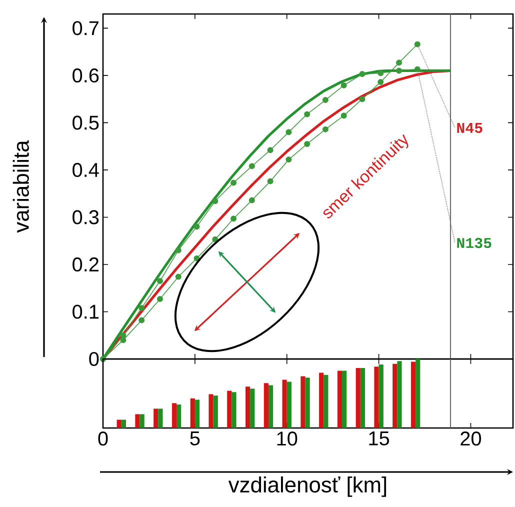 This screenshot has height=507, width=515. Describe the element at coordinates (85, 75) in the screenshot. I see `y-tick-label: 0.6` at that location.